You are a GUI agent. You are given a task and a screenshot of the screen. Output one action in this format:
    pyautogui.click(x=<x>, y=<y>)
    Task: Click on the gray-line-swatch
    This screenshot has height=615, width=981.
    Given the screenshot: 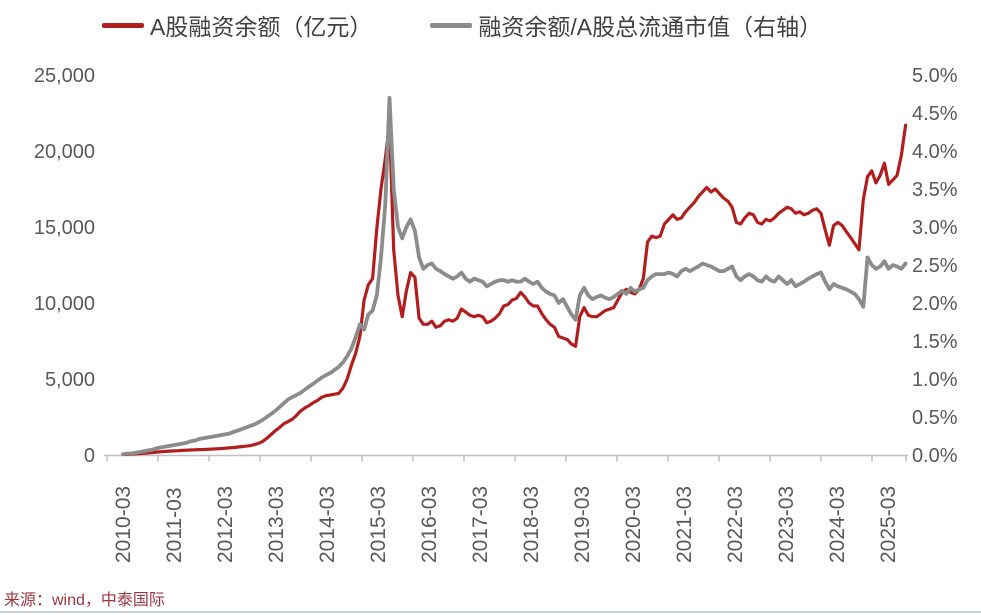 What is the action you would take?
    pyautogui.click(x=451, y=25)
    